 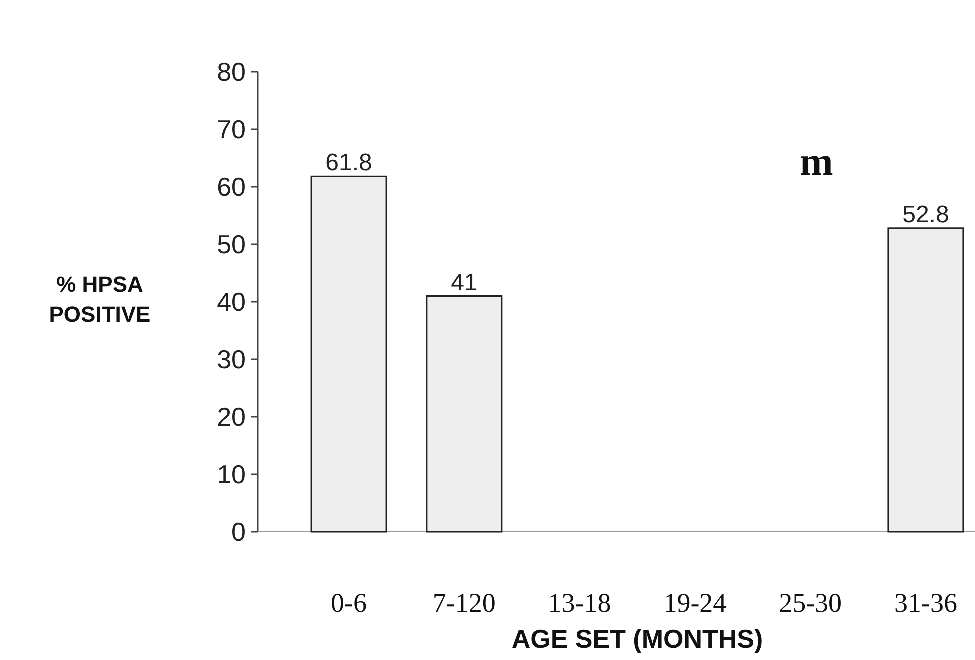 What do you see at coordinates (810, 603) in the screenshot?
I see `x-tick-label: 25-30` at bounding box center [810, 603].